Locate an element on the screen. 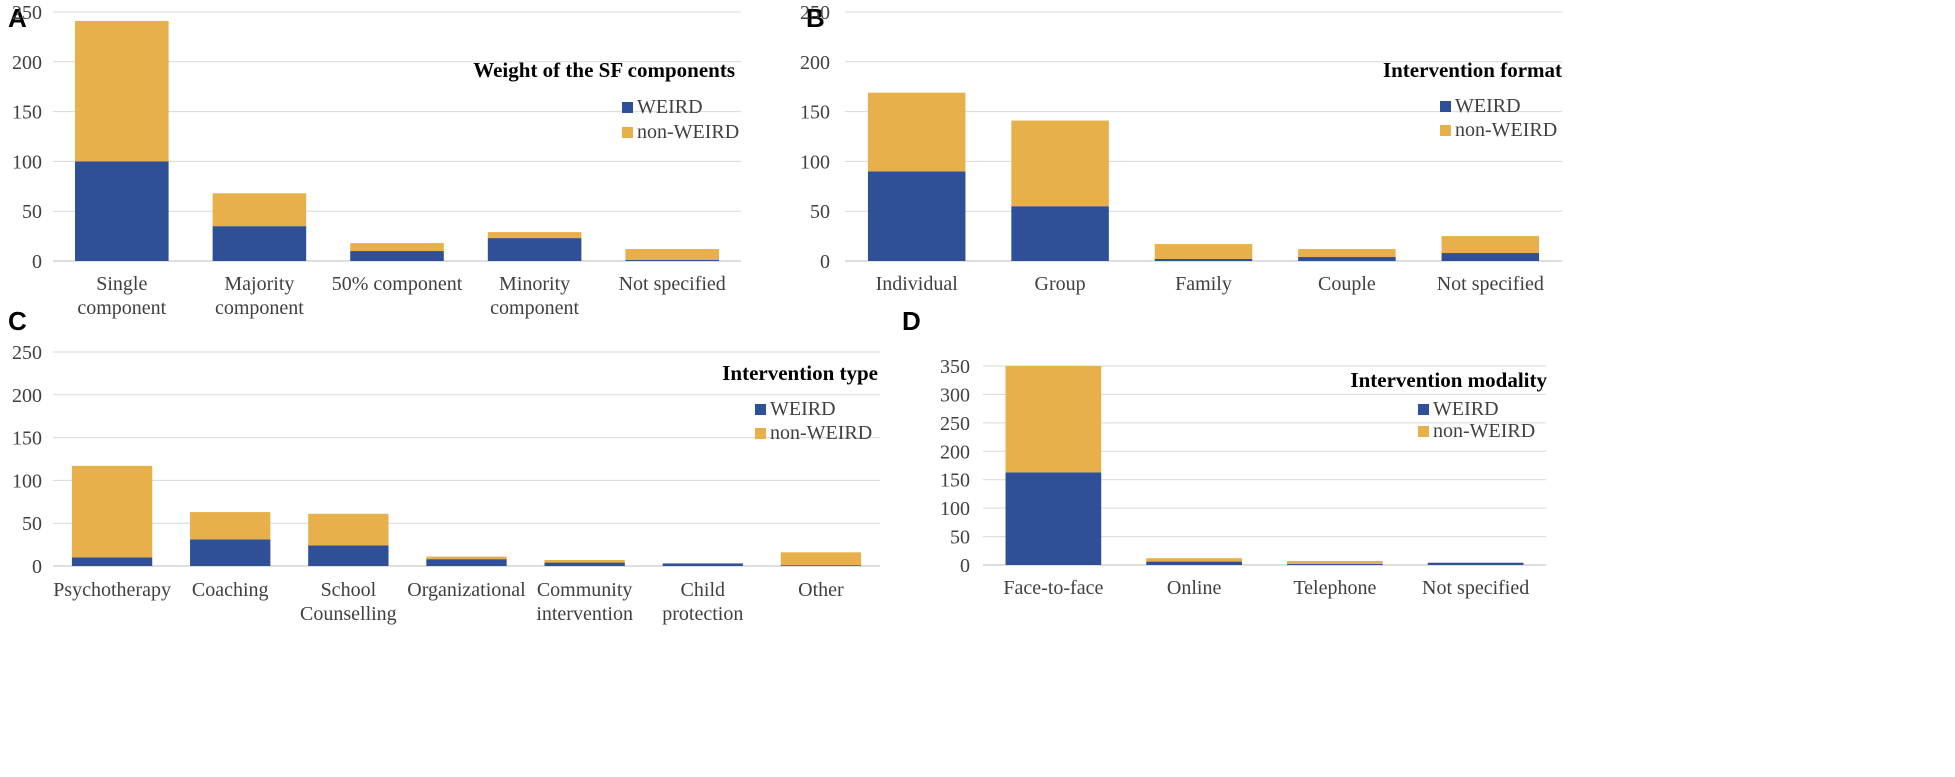  category-label: Organizational is located at coordinates (466, 590).